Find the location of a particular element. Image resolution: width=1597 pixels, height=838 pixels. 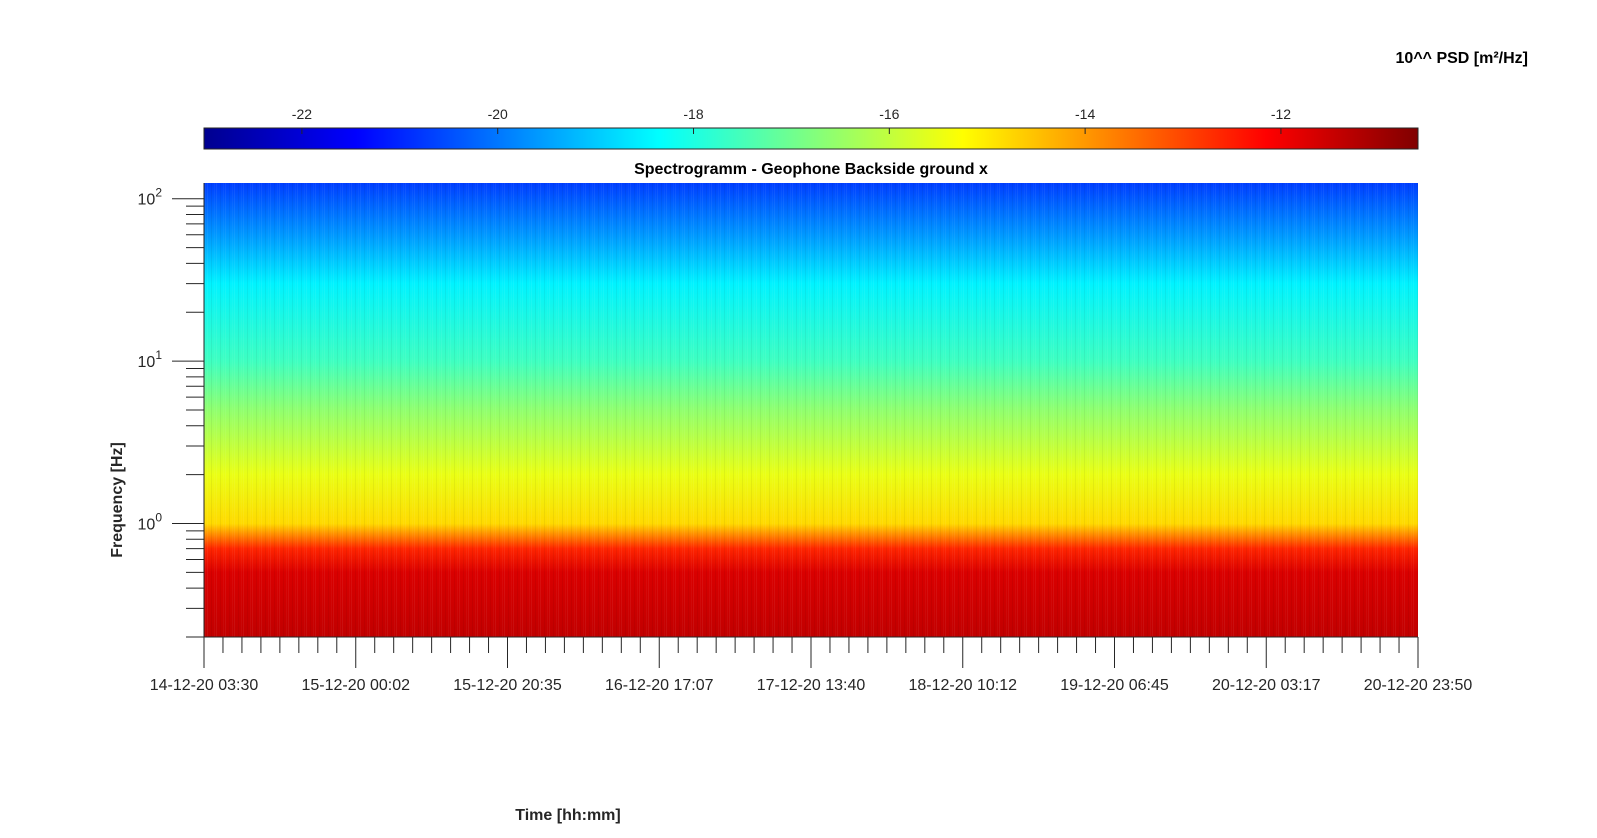

x-tick-label: 15-12-20 00:02 is located at coordinates (355, 685).